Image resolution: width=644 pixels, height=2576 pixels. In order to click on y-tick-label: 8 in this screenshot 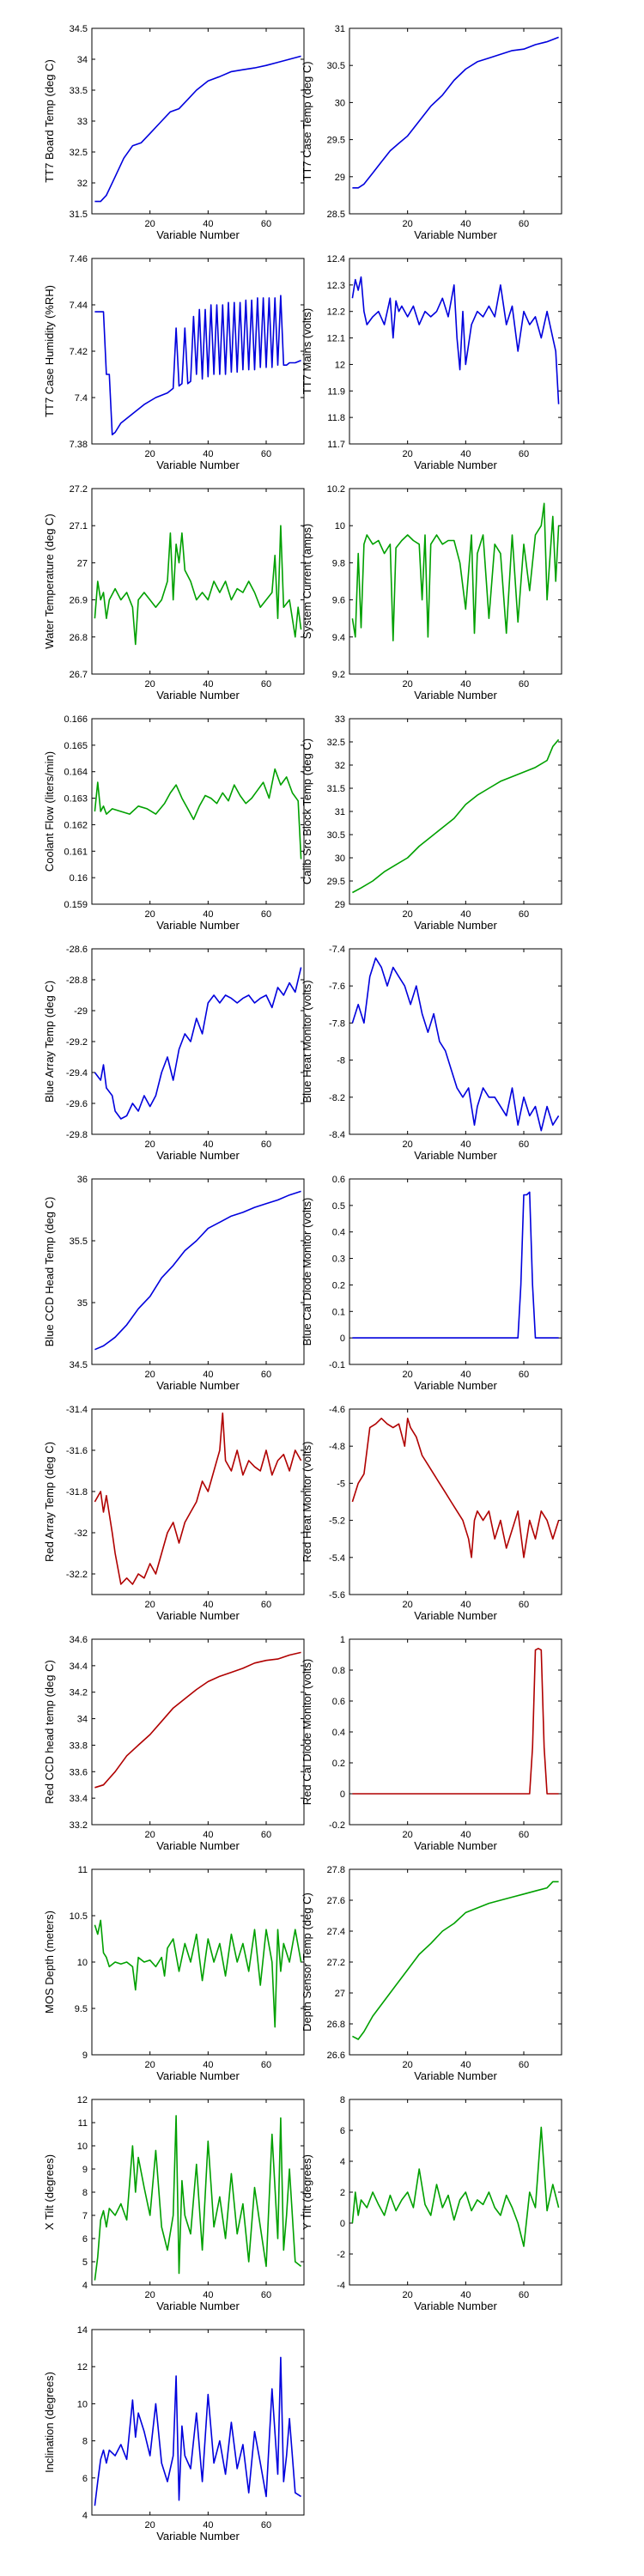, I will do `click(343, 2100)`.